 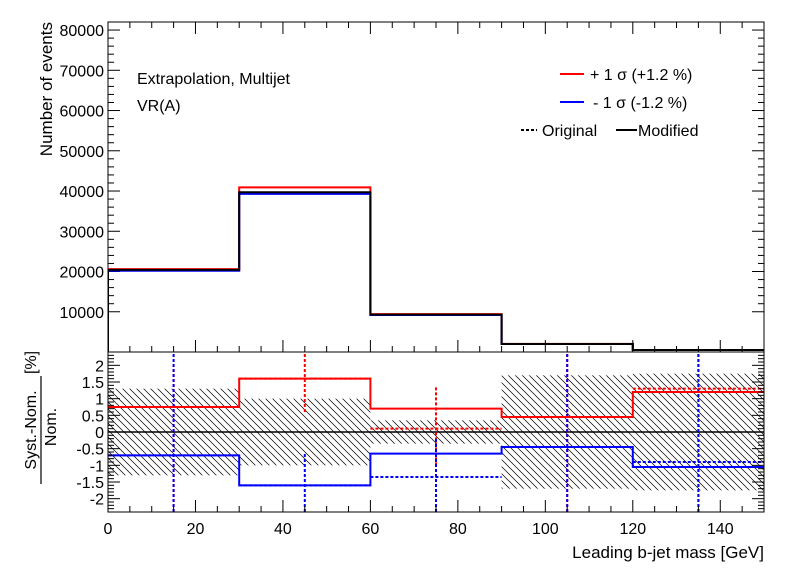 I want to click on ratio-y-tick-label: -1, so click(x=97, y=466).